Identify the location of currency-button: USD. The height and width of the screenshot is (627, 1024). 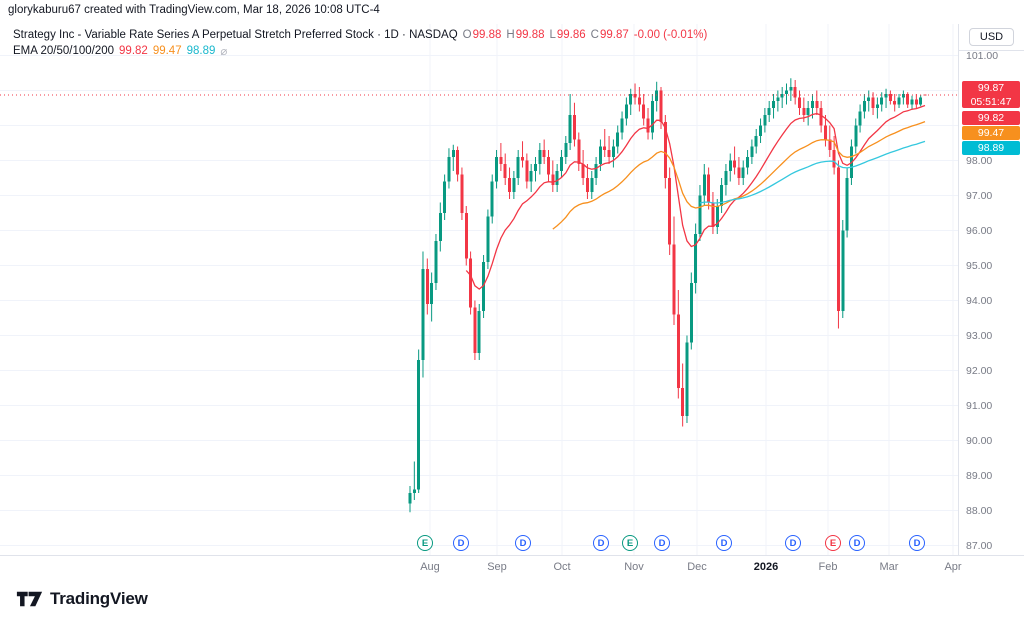
(991, 37).